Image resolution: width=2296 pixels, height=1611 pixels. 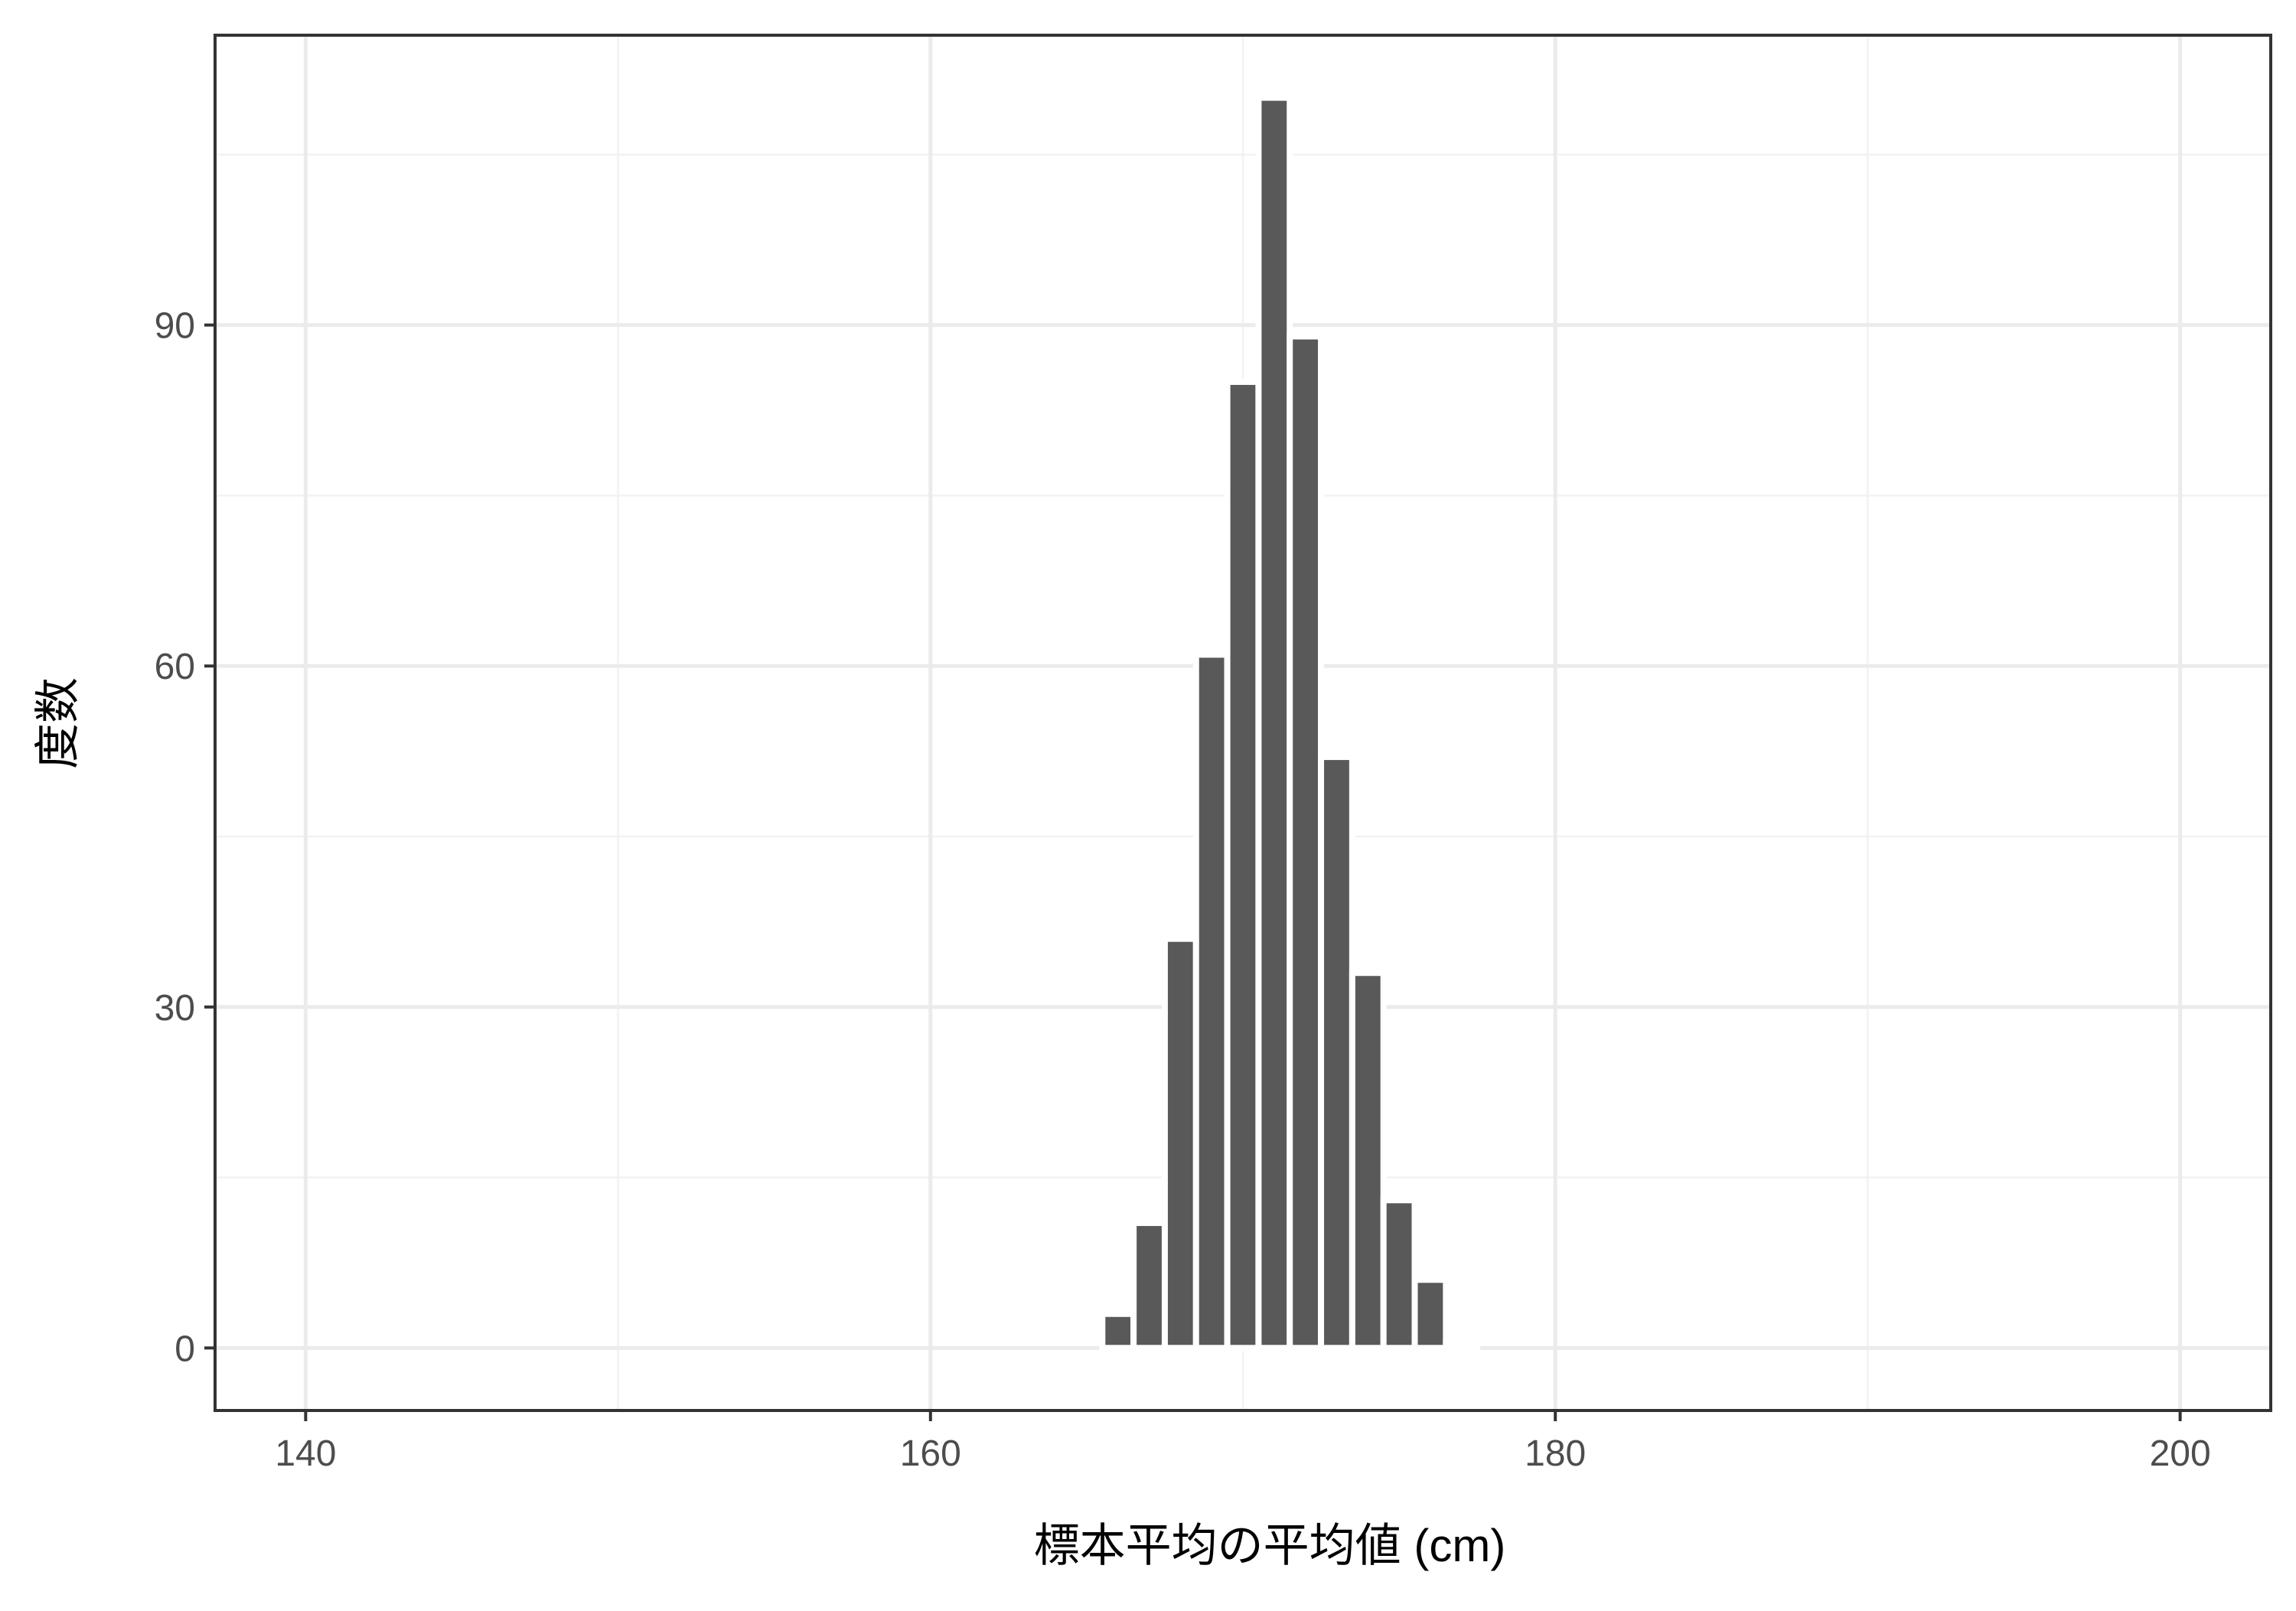 What do you see at coordinates (1555, 1453) in the screenshot?
I see `x-tick-label: 180` at bounding box center [1555, 1453].